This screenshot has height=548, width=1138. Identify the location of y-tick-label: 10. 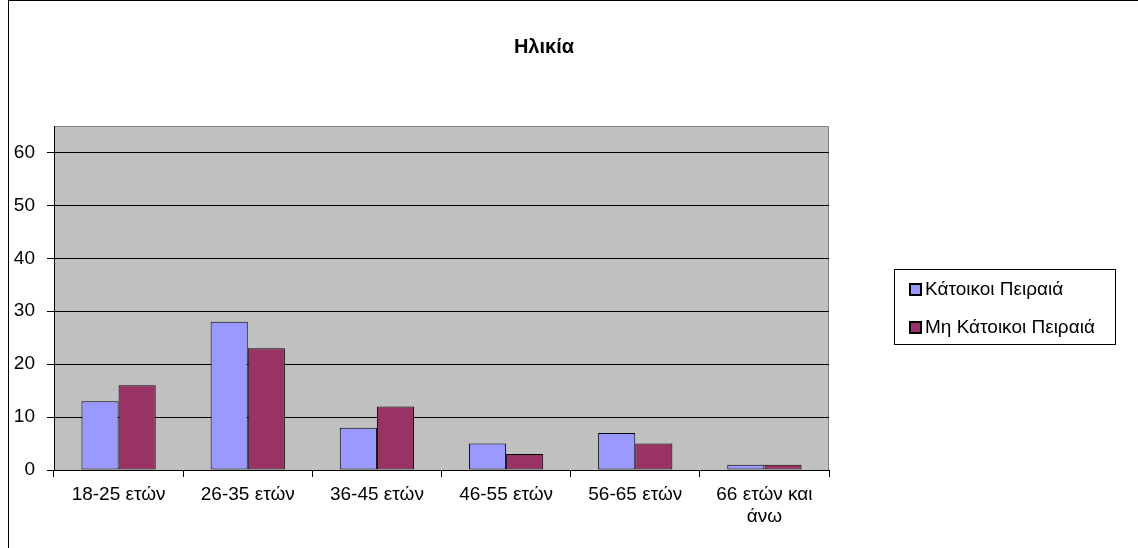
(24, 416).